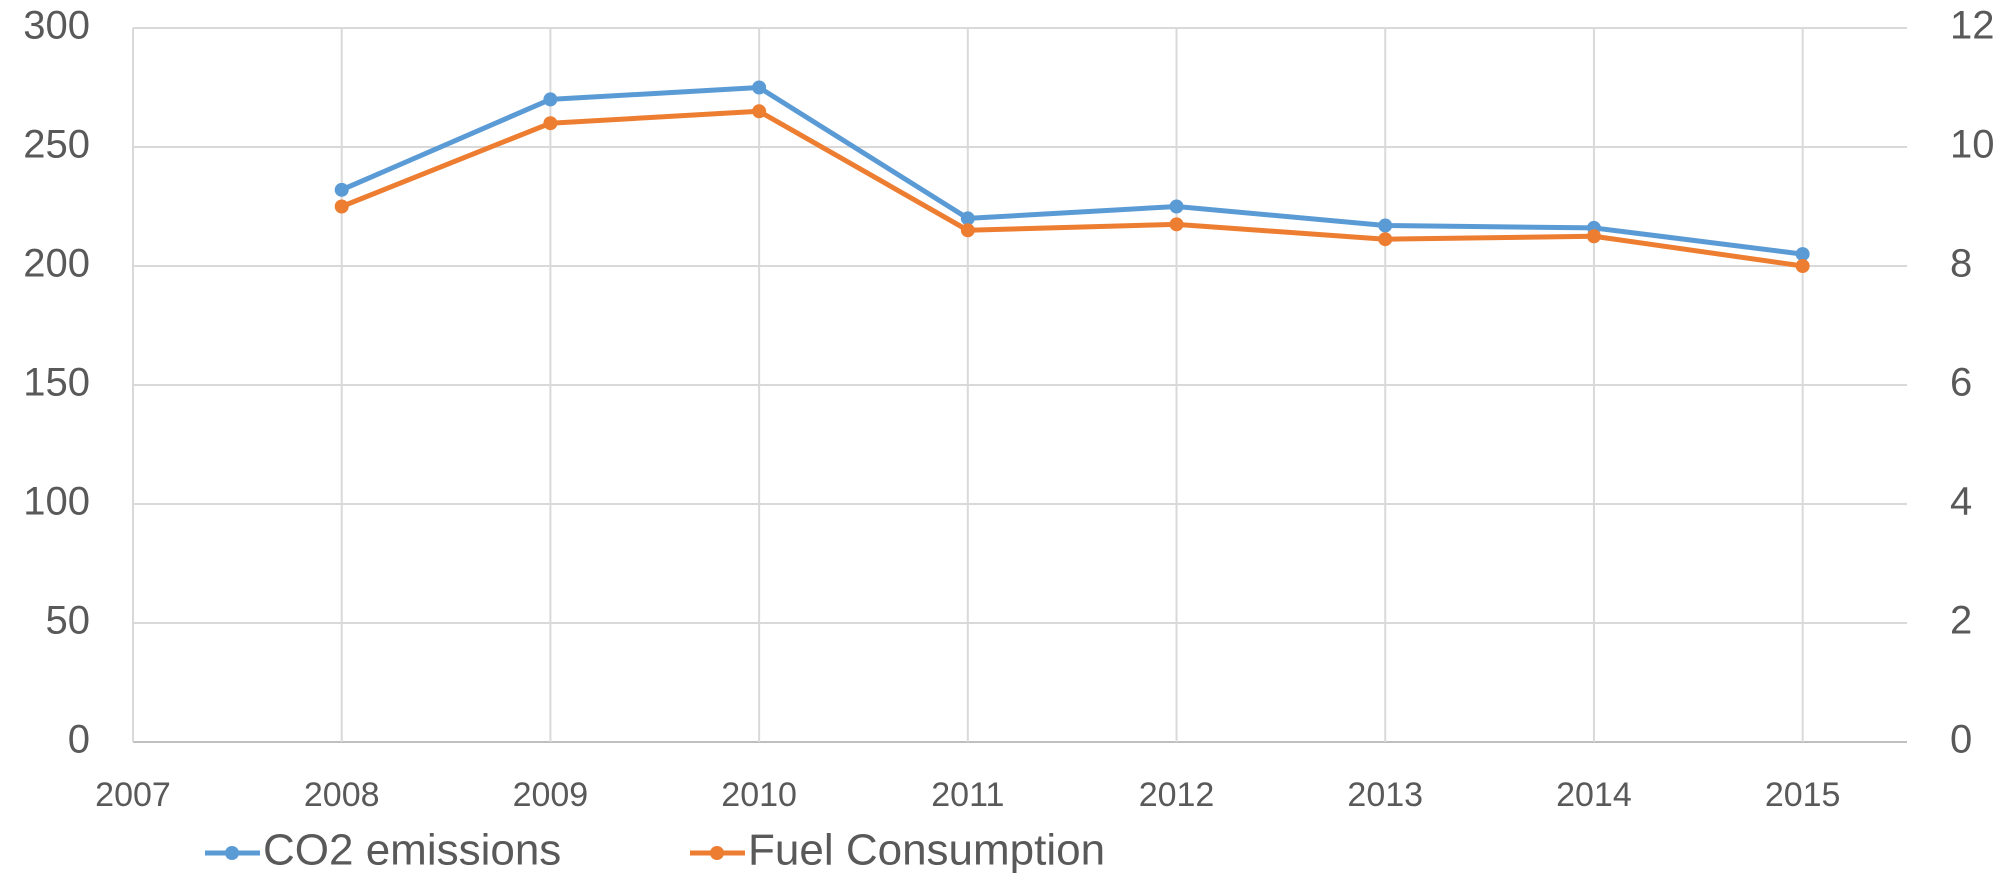 The width and height of the screenshot is (2016, 873). What do you see at coordinates (1803, 795) in the screenshot?
I see `x-tick-label: 2015` at bounding box center [1803, 795].